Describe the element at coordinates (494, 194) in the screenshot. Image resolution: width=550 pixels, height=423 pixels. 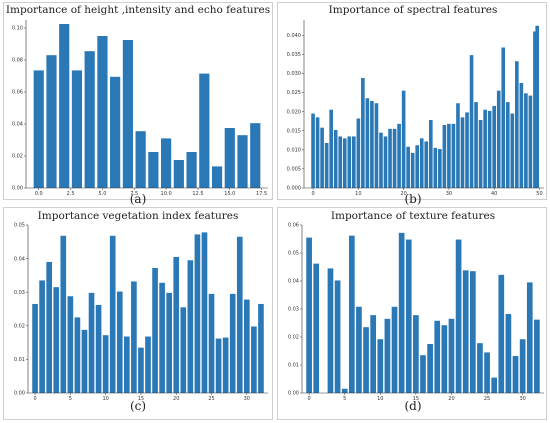
I see `x-tick-label-b-4: 40` at that location.